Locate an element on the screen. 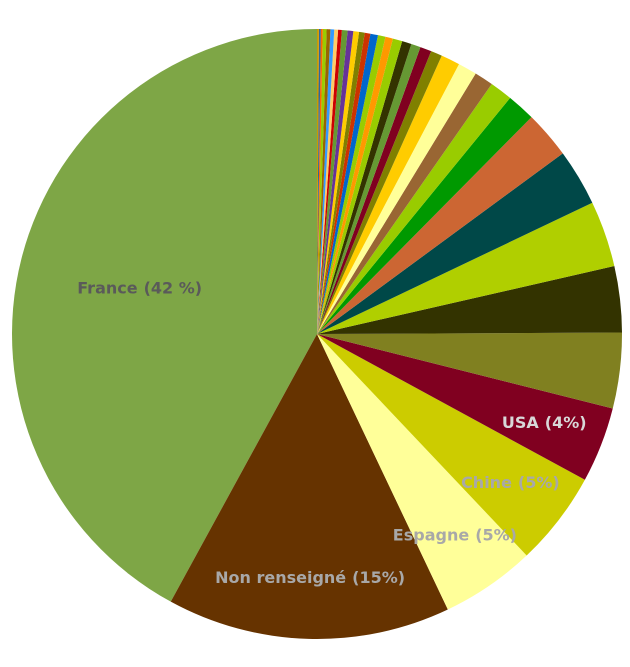 This screenshot has width=630, height=667. slice-label: Non renseigné (15%) is located at coordinates (310, 576).